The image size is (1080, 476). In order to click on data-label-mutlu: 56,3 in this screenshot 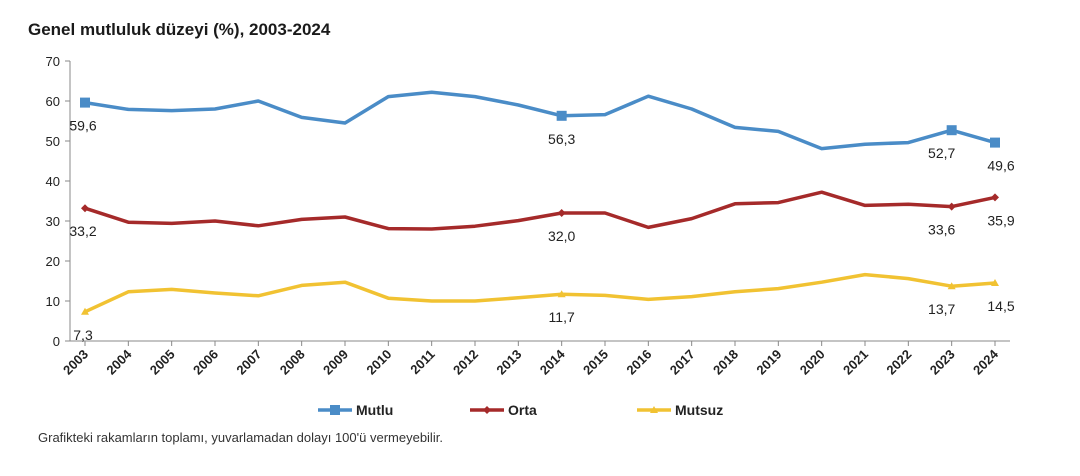, I will do `click(561, 139)`.